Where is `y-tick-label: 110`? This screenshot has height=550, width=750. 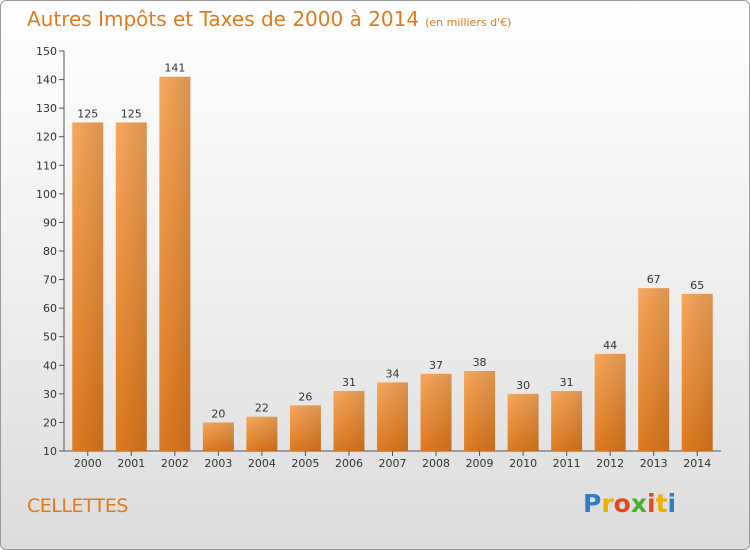
y-tick-label: 110 is located at coordinates (46, 165).